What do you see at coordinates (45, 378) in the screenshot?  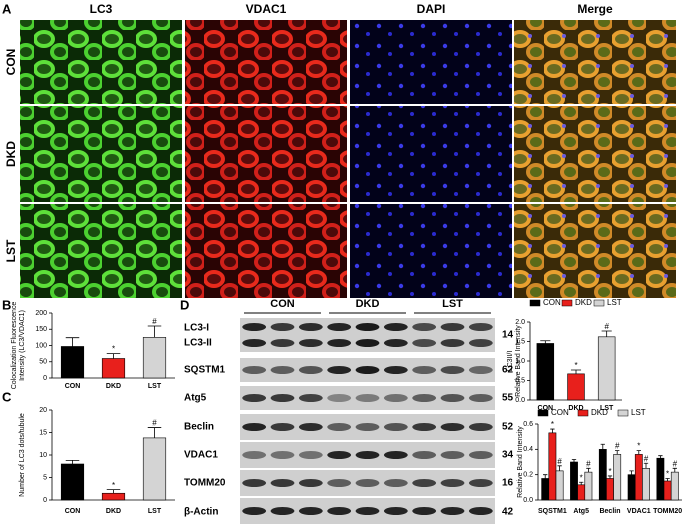 I see `y-tick-label: 0` at bounding box center [45, 378].